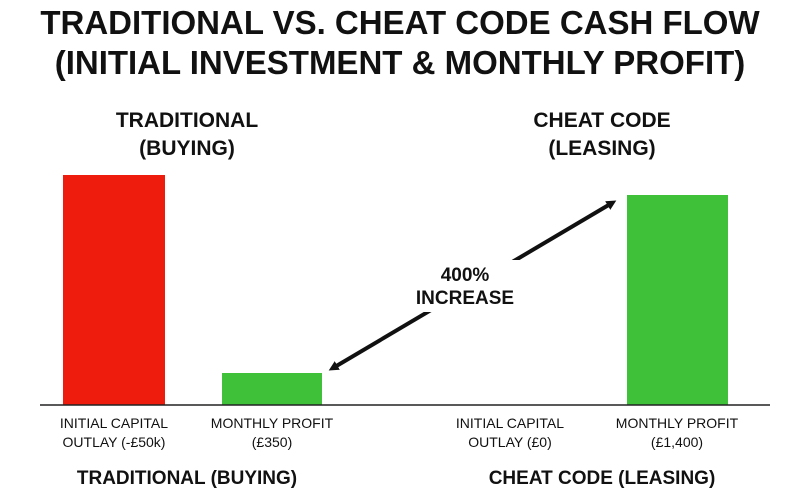 This screenshot has width=800, height=500. Describe the element at coordinates (114, 442) in the screenshot. I see `bar-label: OUTLAY (-£50k)` at that location.